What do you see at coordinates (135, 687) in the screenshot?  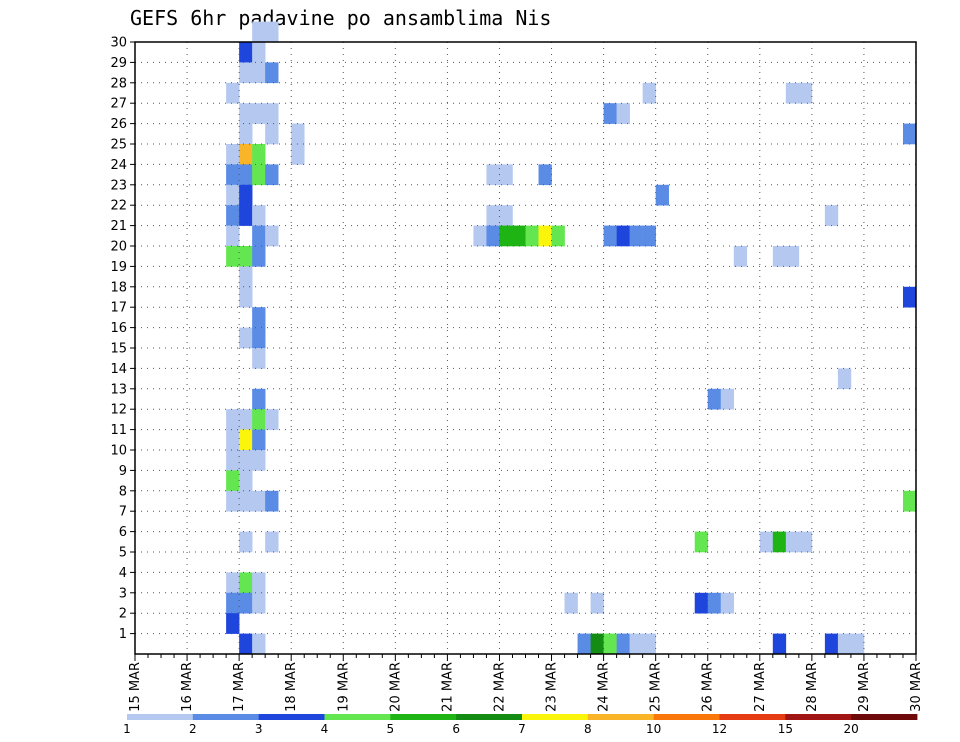 I see `x-tick-label: 15 MAR` at bounding box center [135, 687].